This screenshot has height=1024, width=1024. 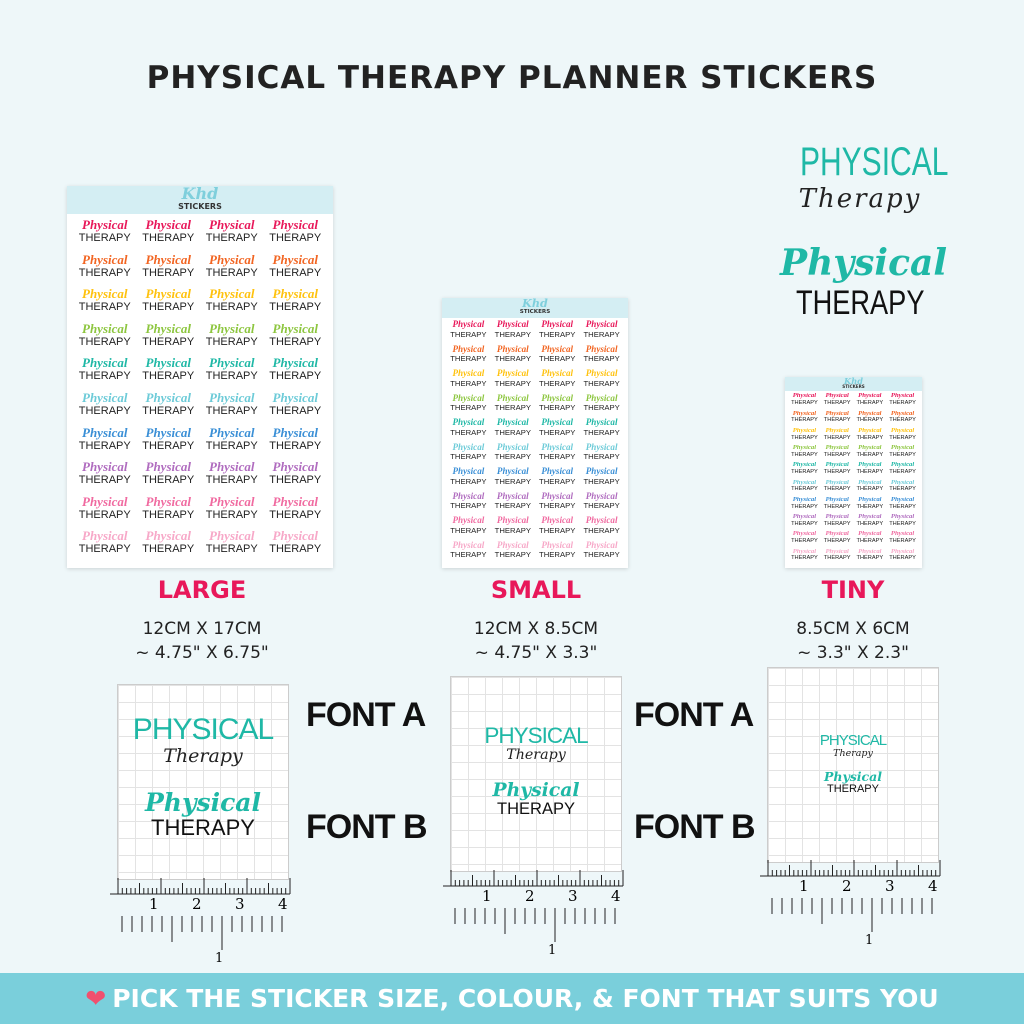 I want to click on grid-preview-small: PHYSICAL Therapy Physical THERAPY, so click(x=536, y=774).